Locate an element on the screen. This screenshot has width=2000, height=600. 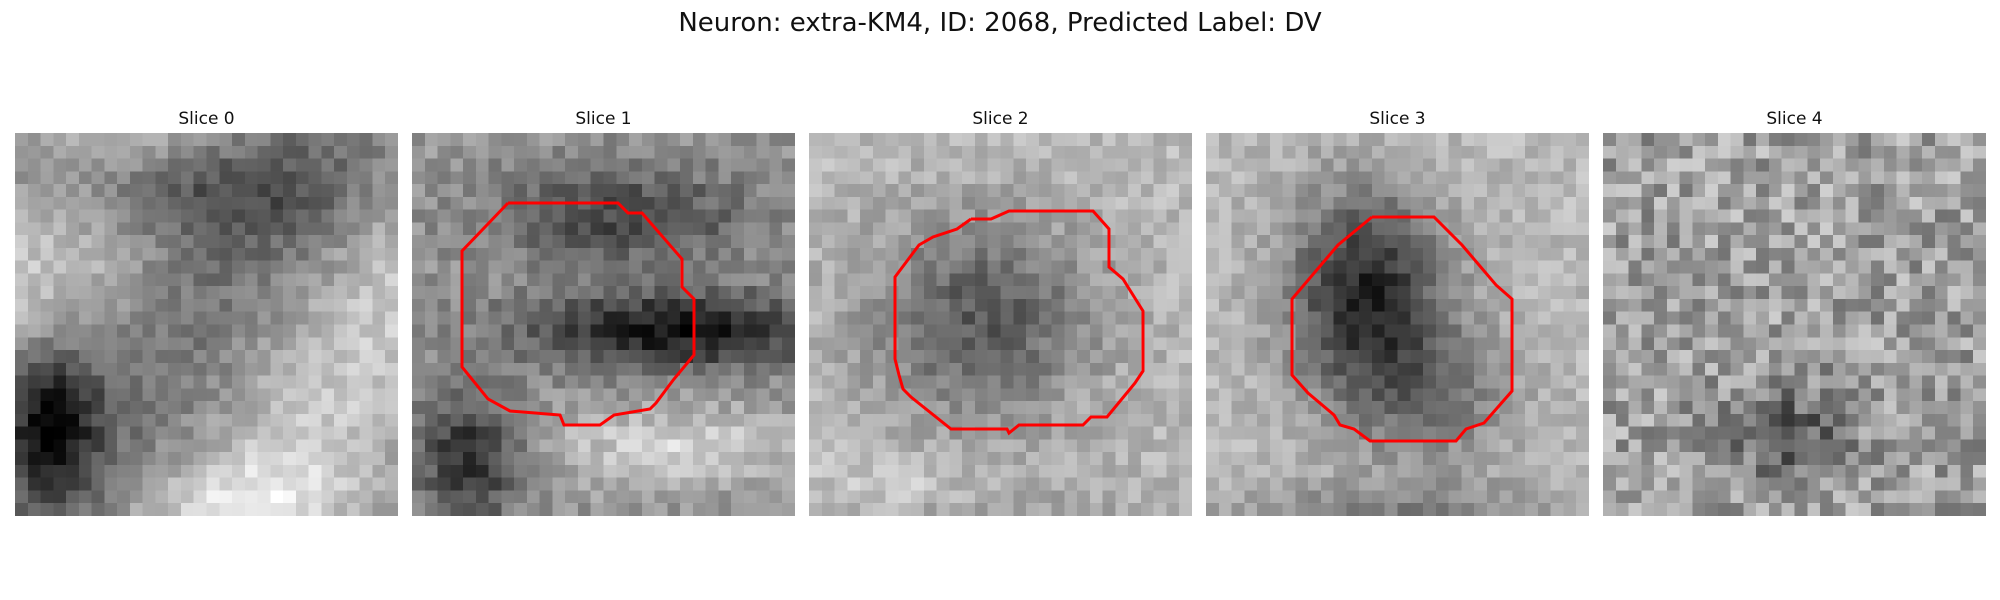
slice-panel-3: Slice 3 is located at coordinates (1397, 312).